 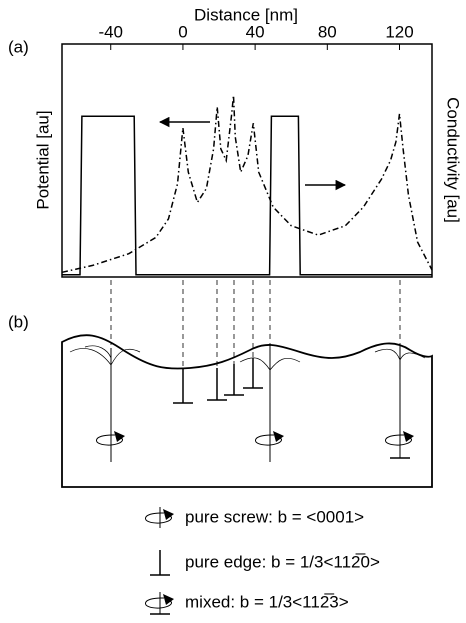 I want to click on legend-text: mixed: b = 1/3<112̅3>, so click(x=267, y=601).